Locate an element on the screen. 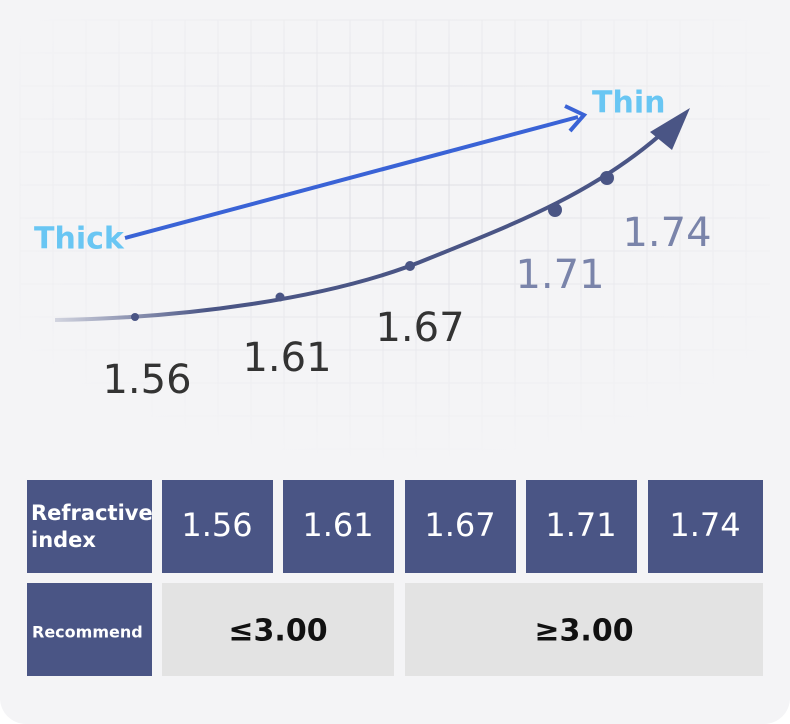 This screenshot has width=790, height=724. point-label: 1.56 is located at coordinates (146, 380).